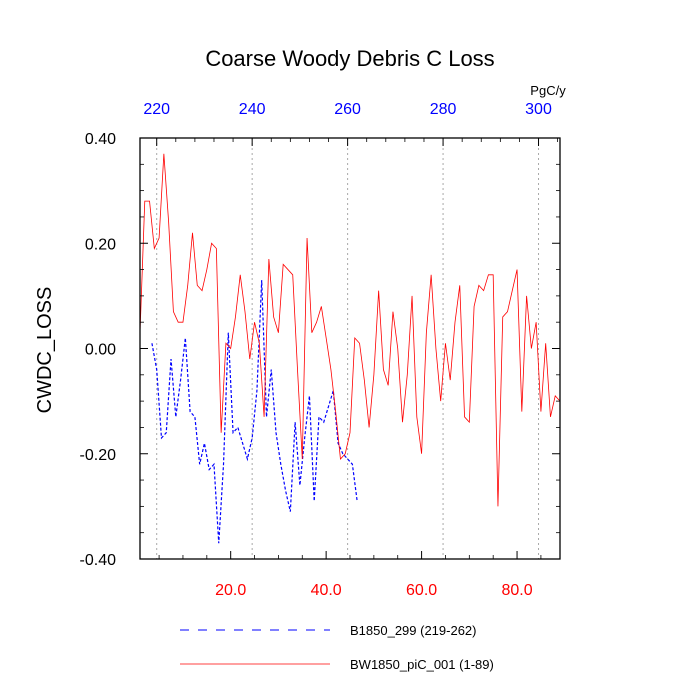 Image resolution: width=700 pixels, height=700 pixels. Describe the element at coordinates (349, 58) in the screenshot. I see `chart-title: Coarse Woody Debris C Loss` at that location.